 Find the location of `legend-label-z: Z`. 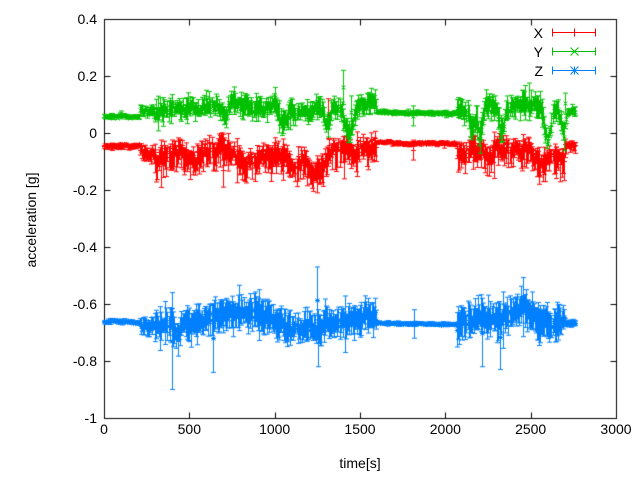

legend-label-z: Z is located at coordinates (538, 70).